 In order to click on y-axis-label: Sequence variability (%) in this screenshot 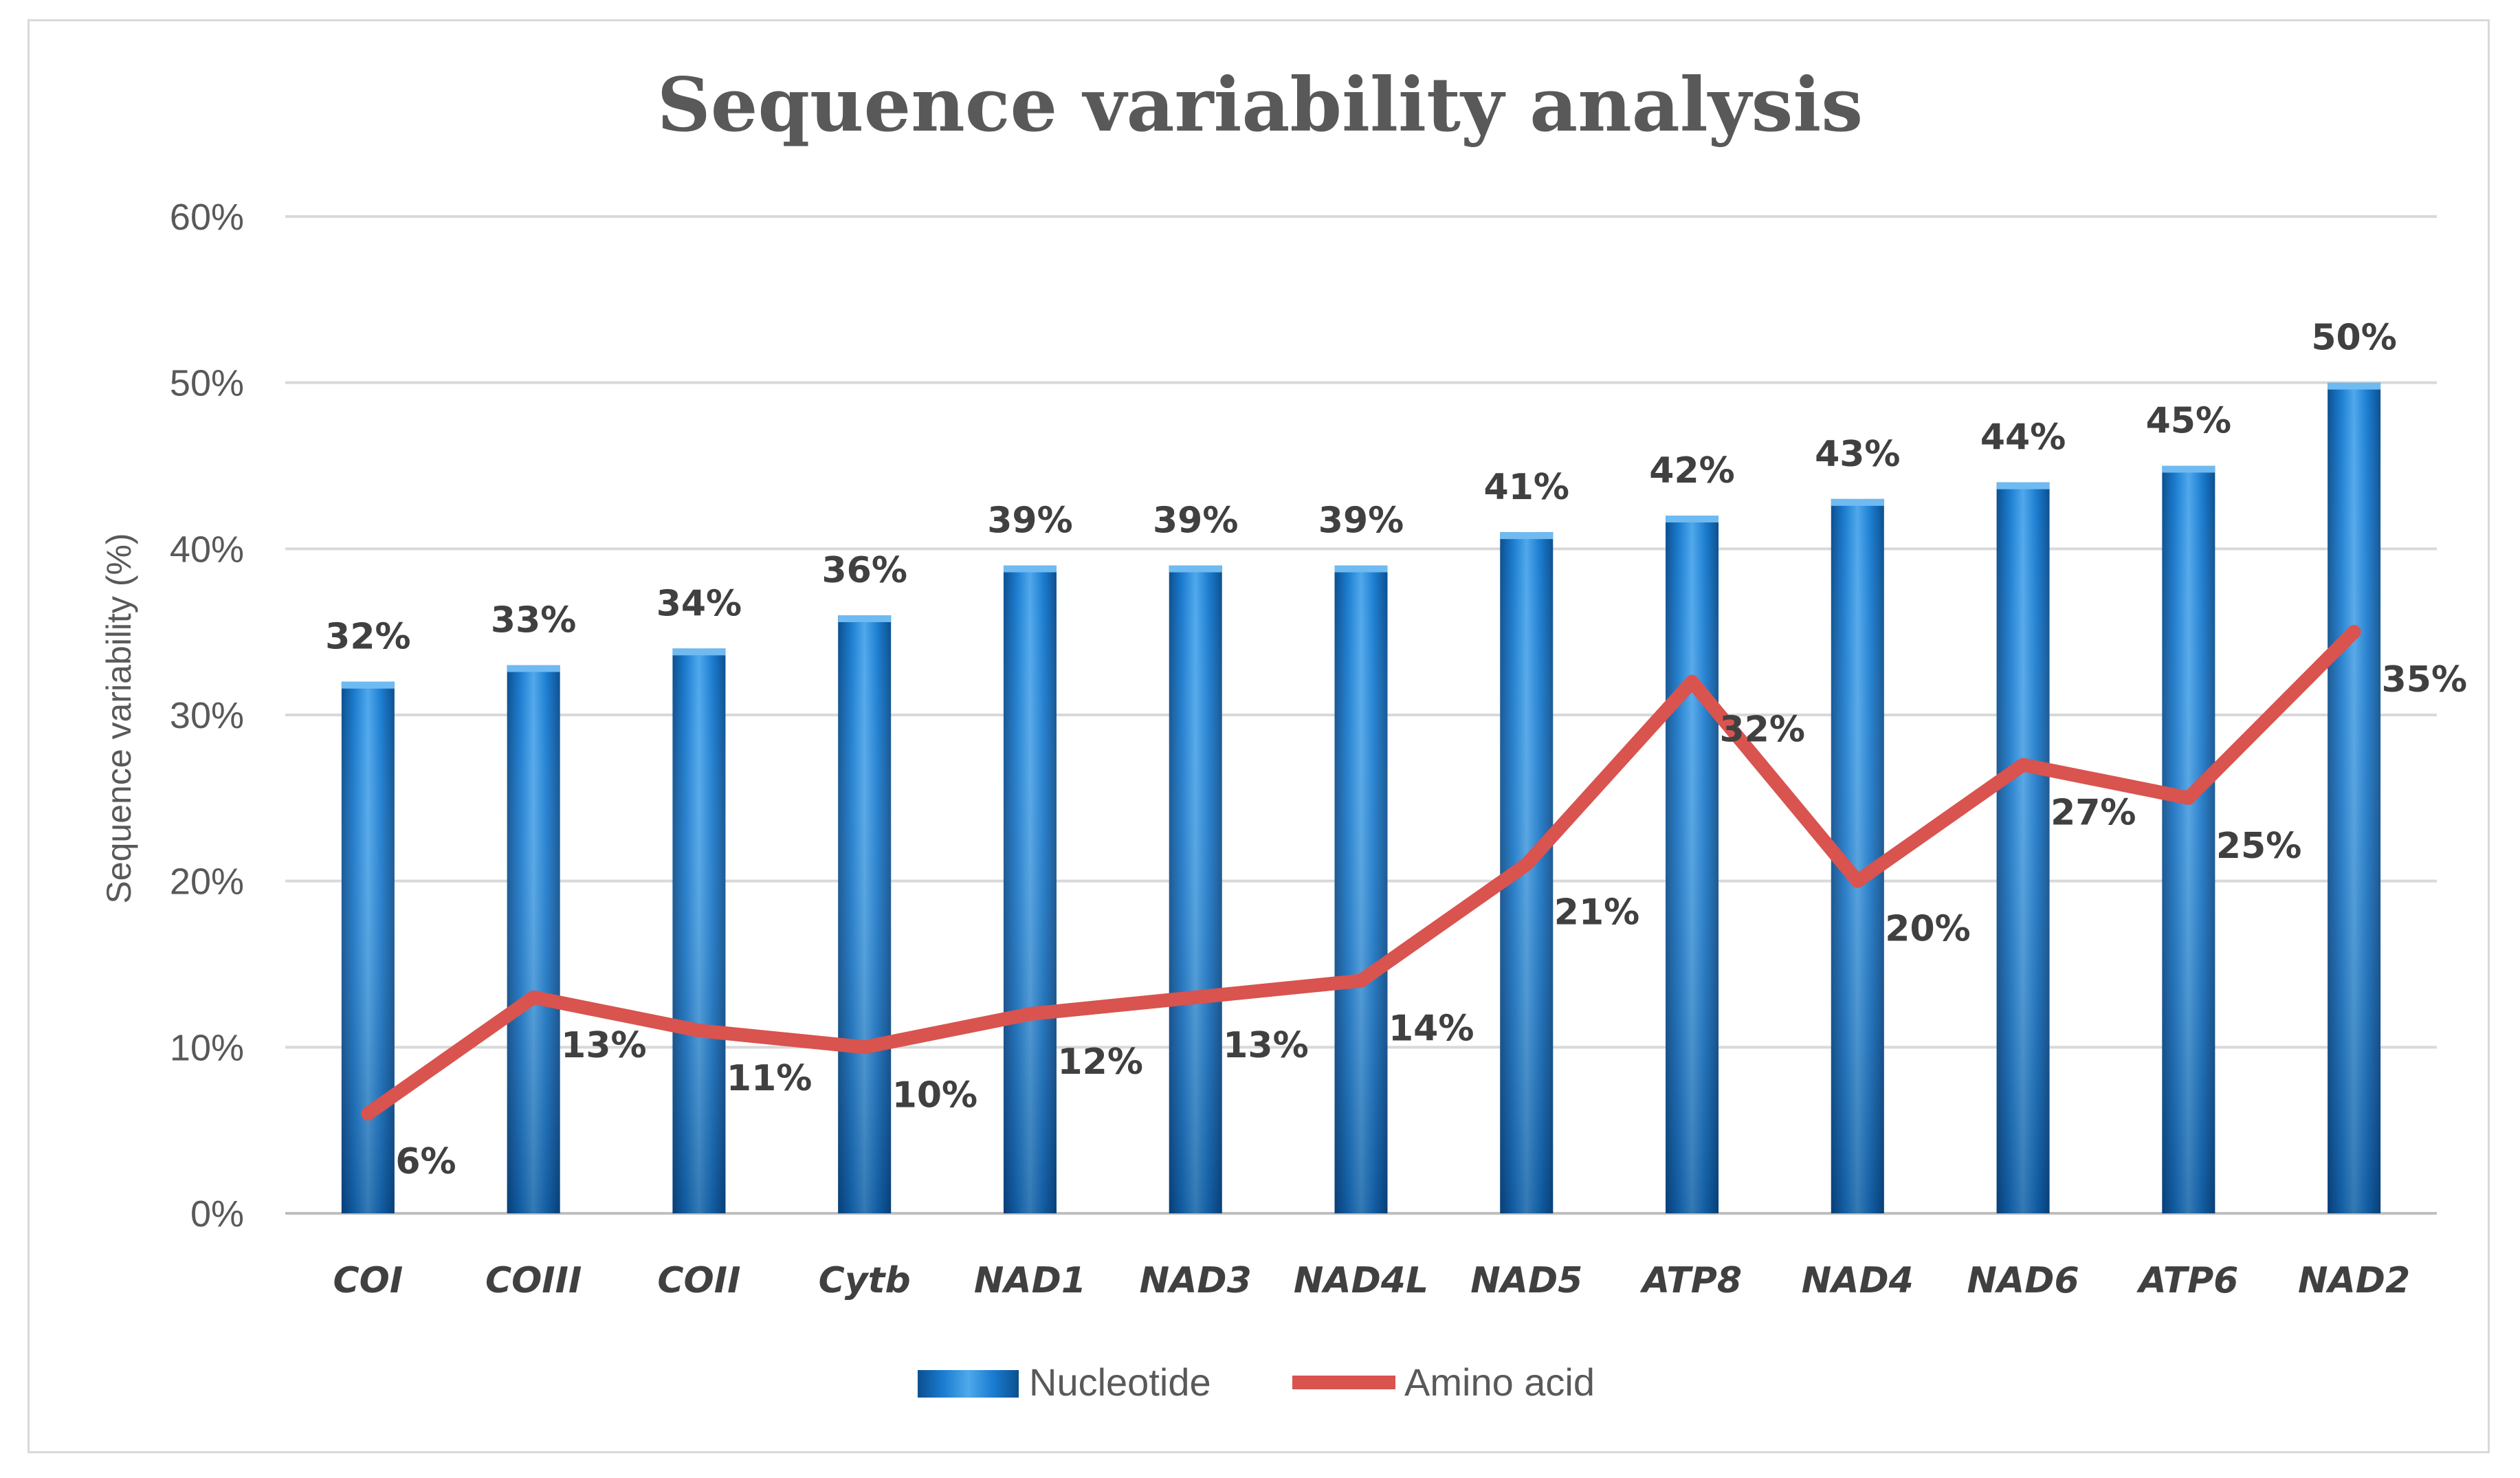, I will do `click(119, 718)`.